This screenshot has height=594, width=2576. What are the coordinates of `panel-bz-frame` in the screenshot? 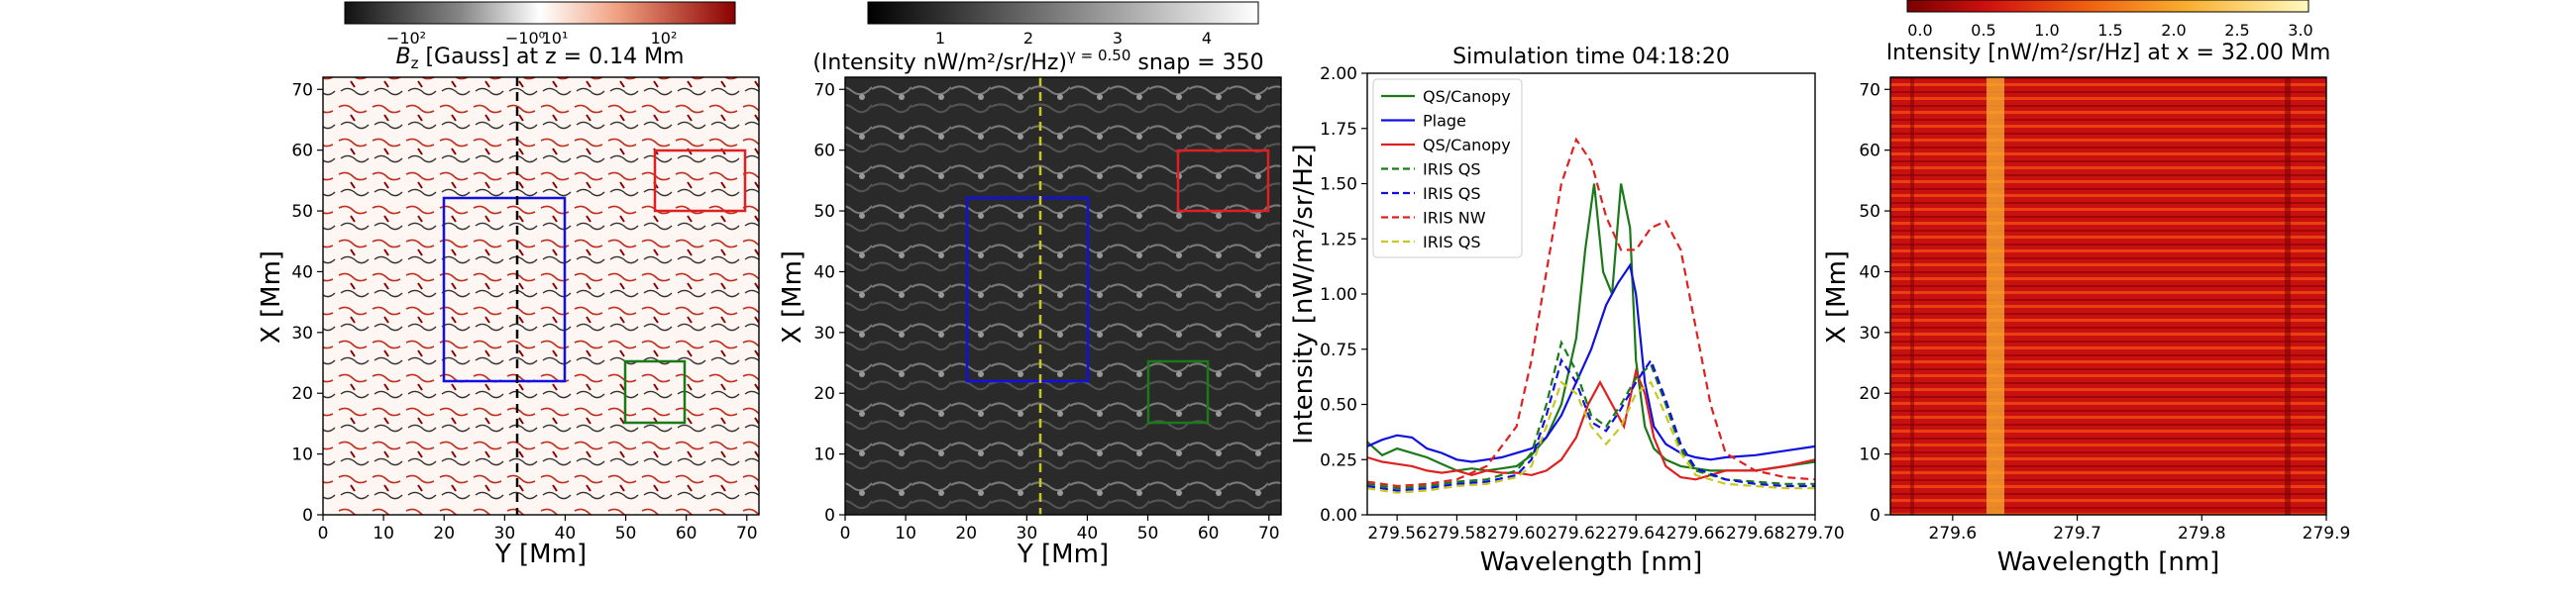 It's located at (541, 296).